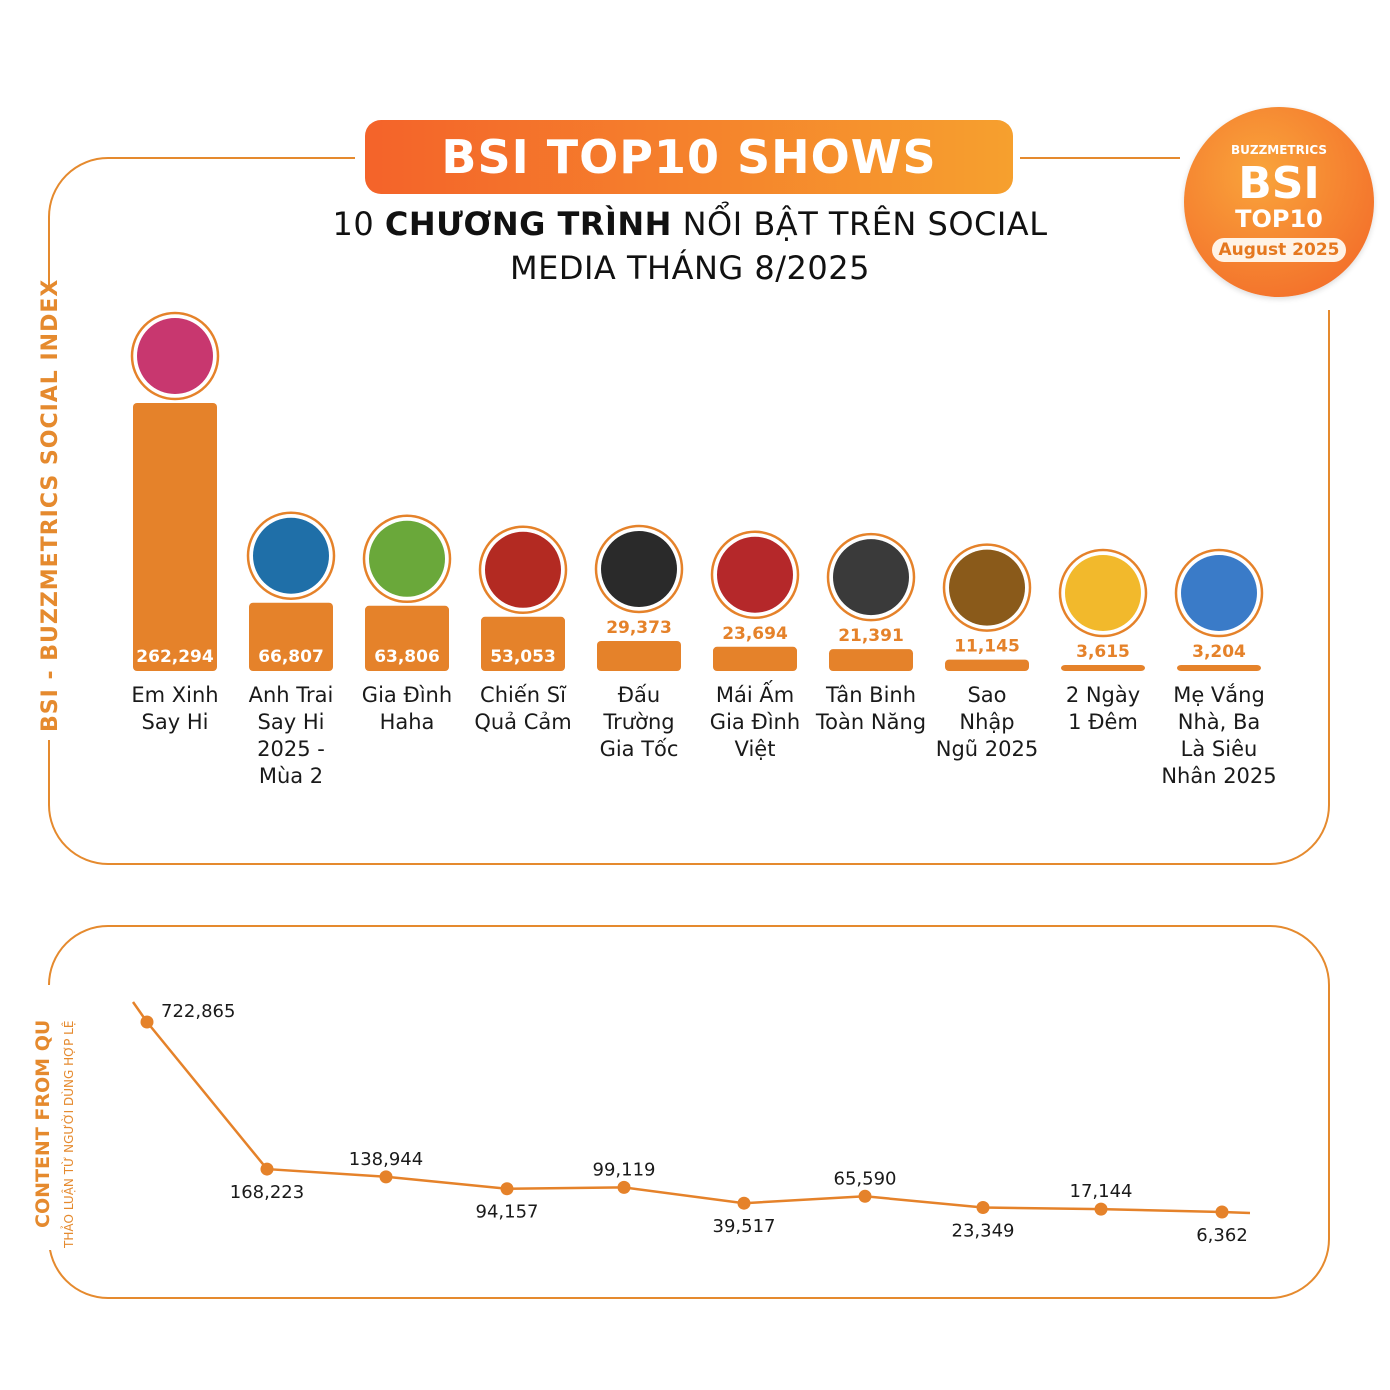 The height and width of the screenshot is (1390, 1390). I want to click on bar-value-label: 23,694, so click(755, 634).